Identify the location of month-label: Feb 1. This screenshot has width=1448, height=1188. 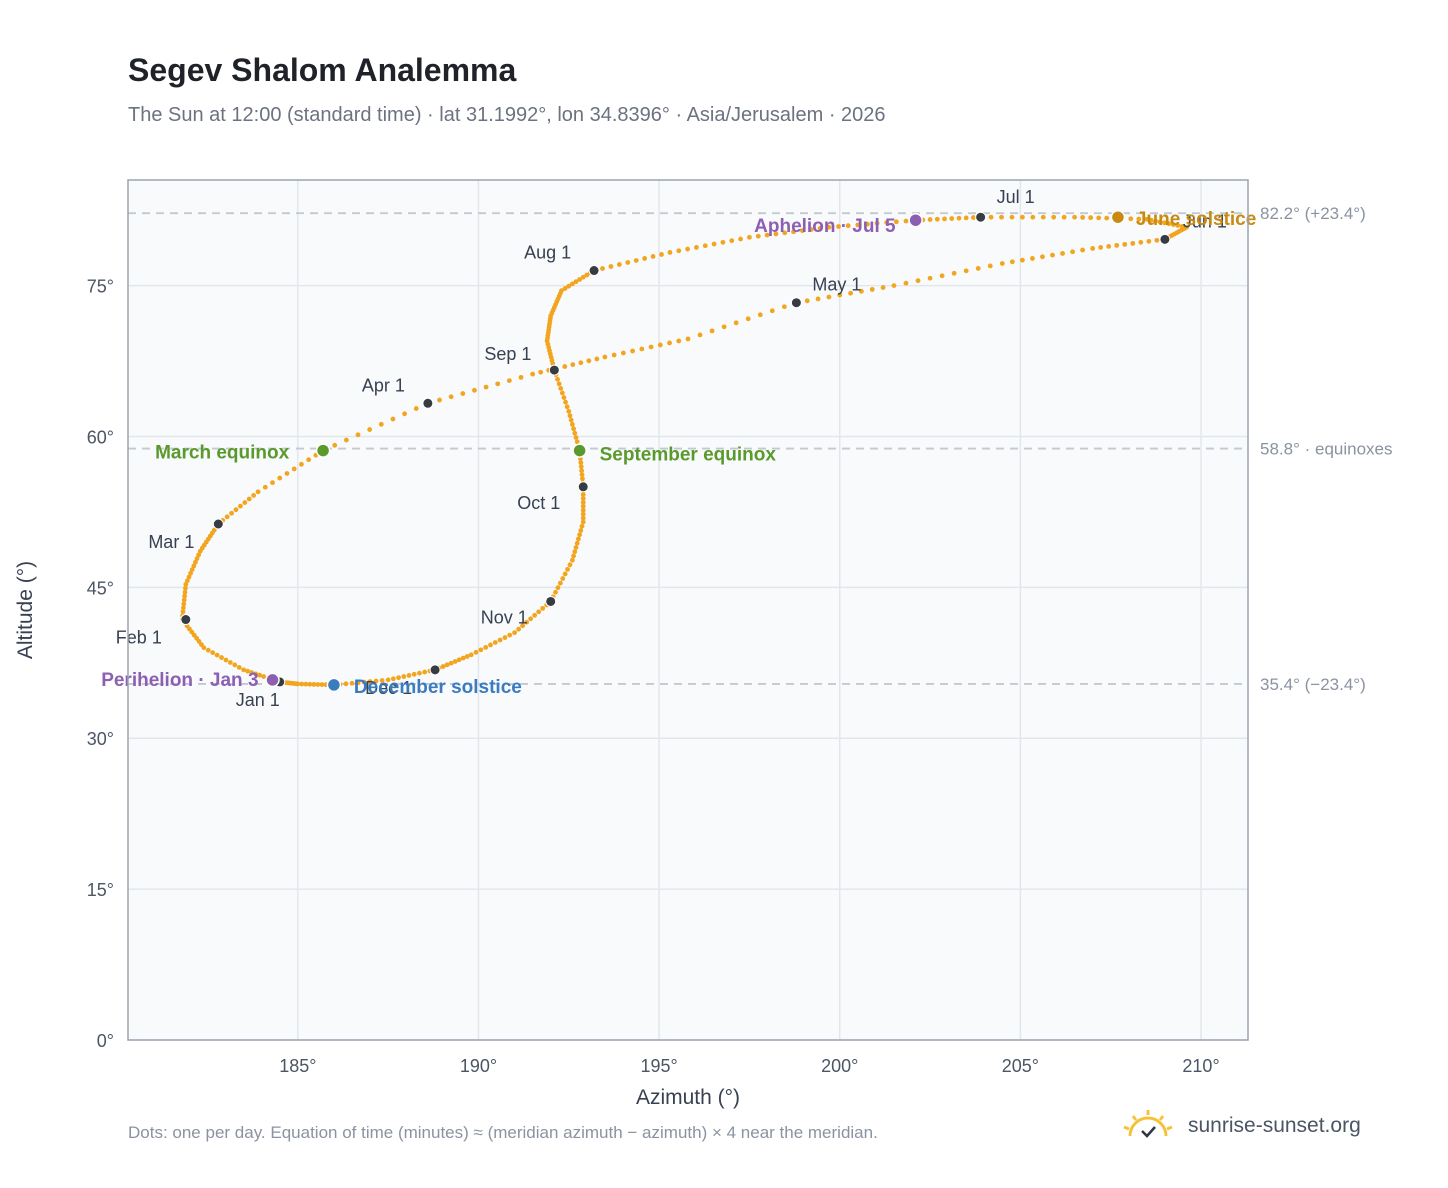
(139, 638).